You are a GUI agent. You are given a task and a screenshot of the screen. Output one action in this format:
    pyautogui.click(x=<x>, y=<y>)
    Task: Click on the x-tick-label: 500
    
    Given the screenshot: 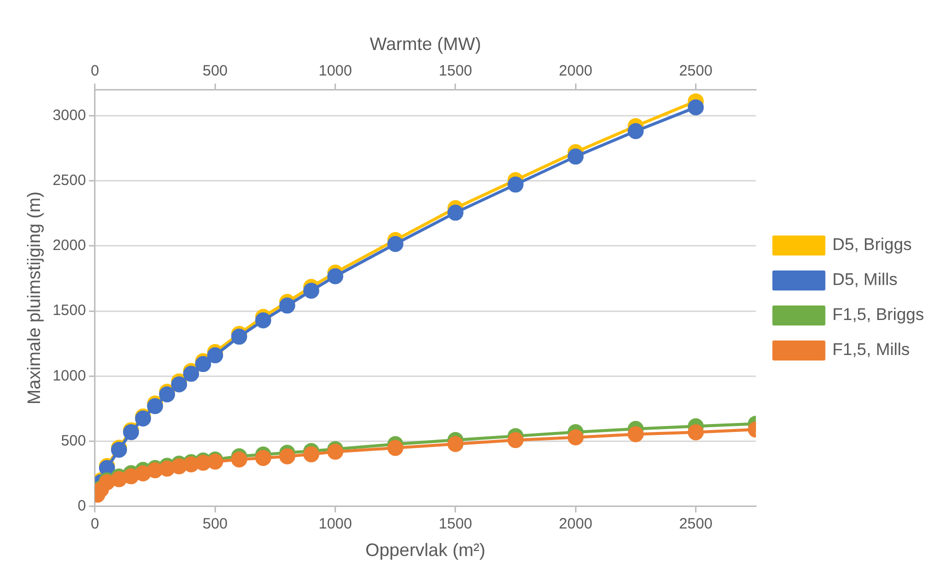 What is the action you would take?
    pyautogui.click(x=215, y=524)
    